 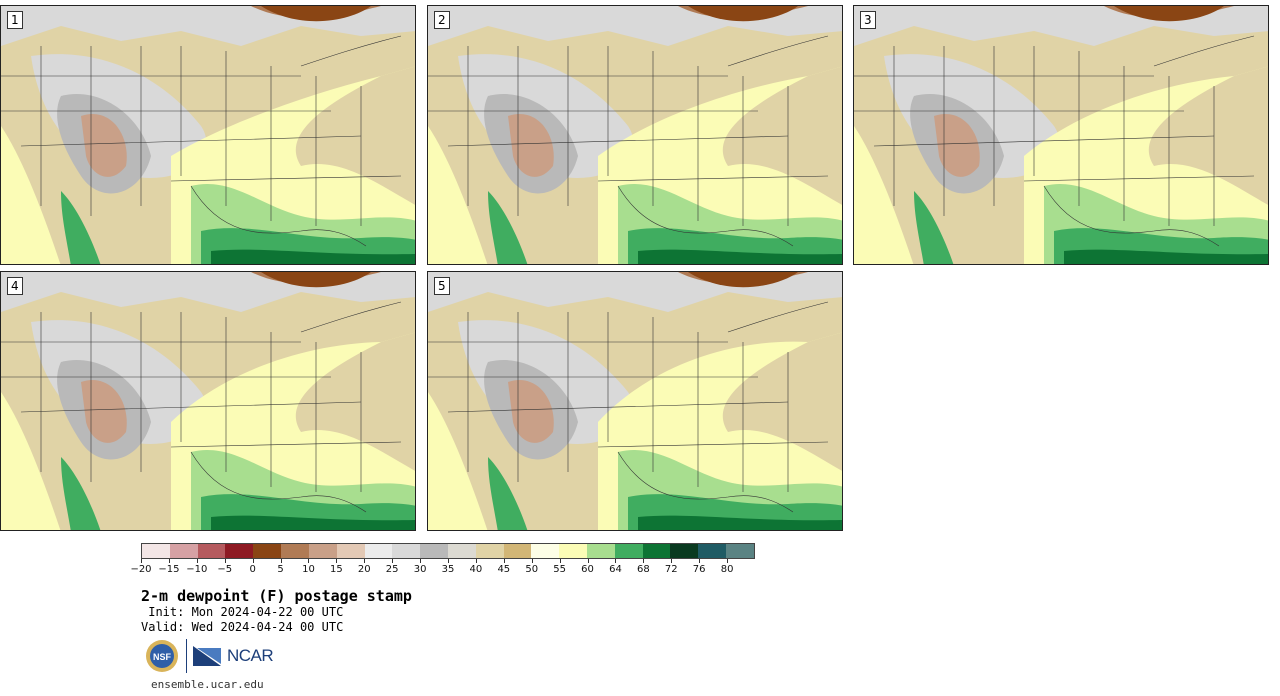 I want to click on dewpoint-colorbar, so click(x=448, y=551).